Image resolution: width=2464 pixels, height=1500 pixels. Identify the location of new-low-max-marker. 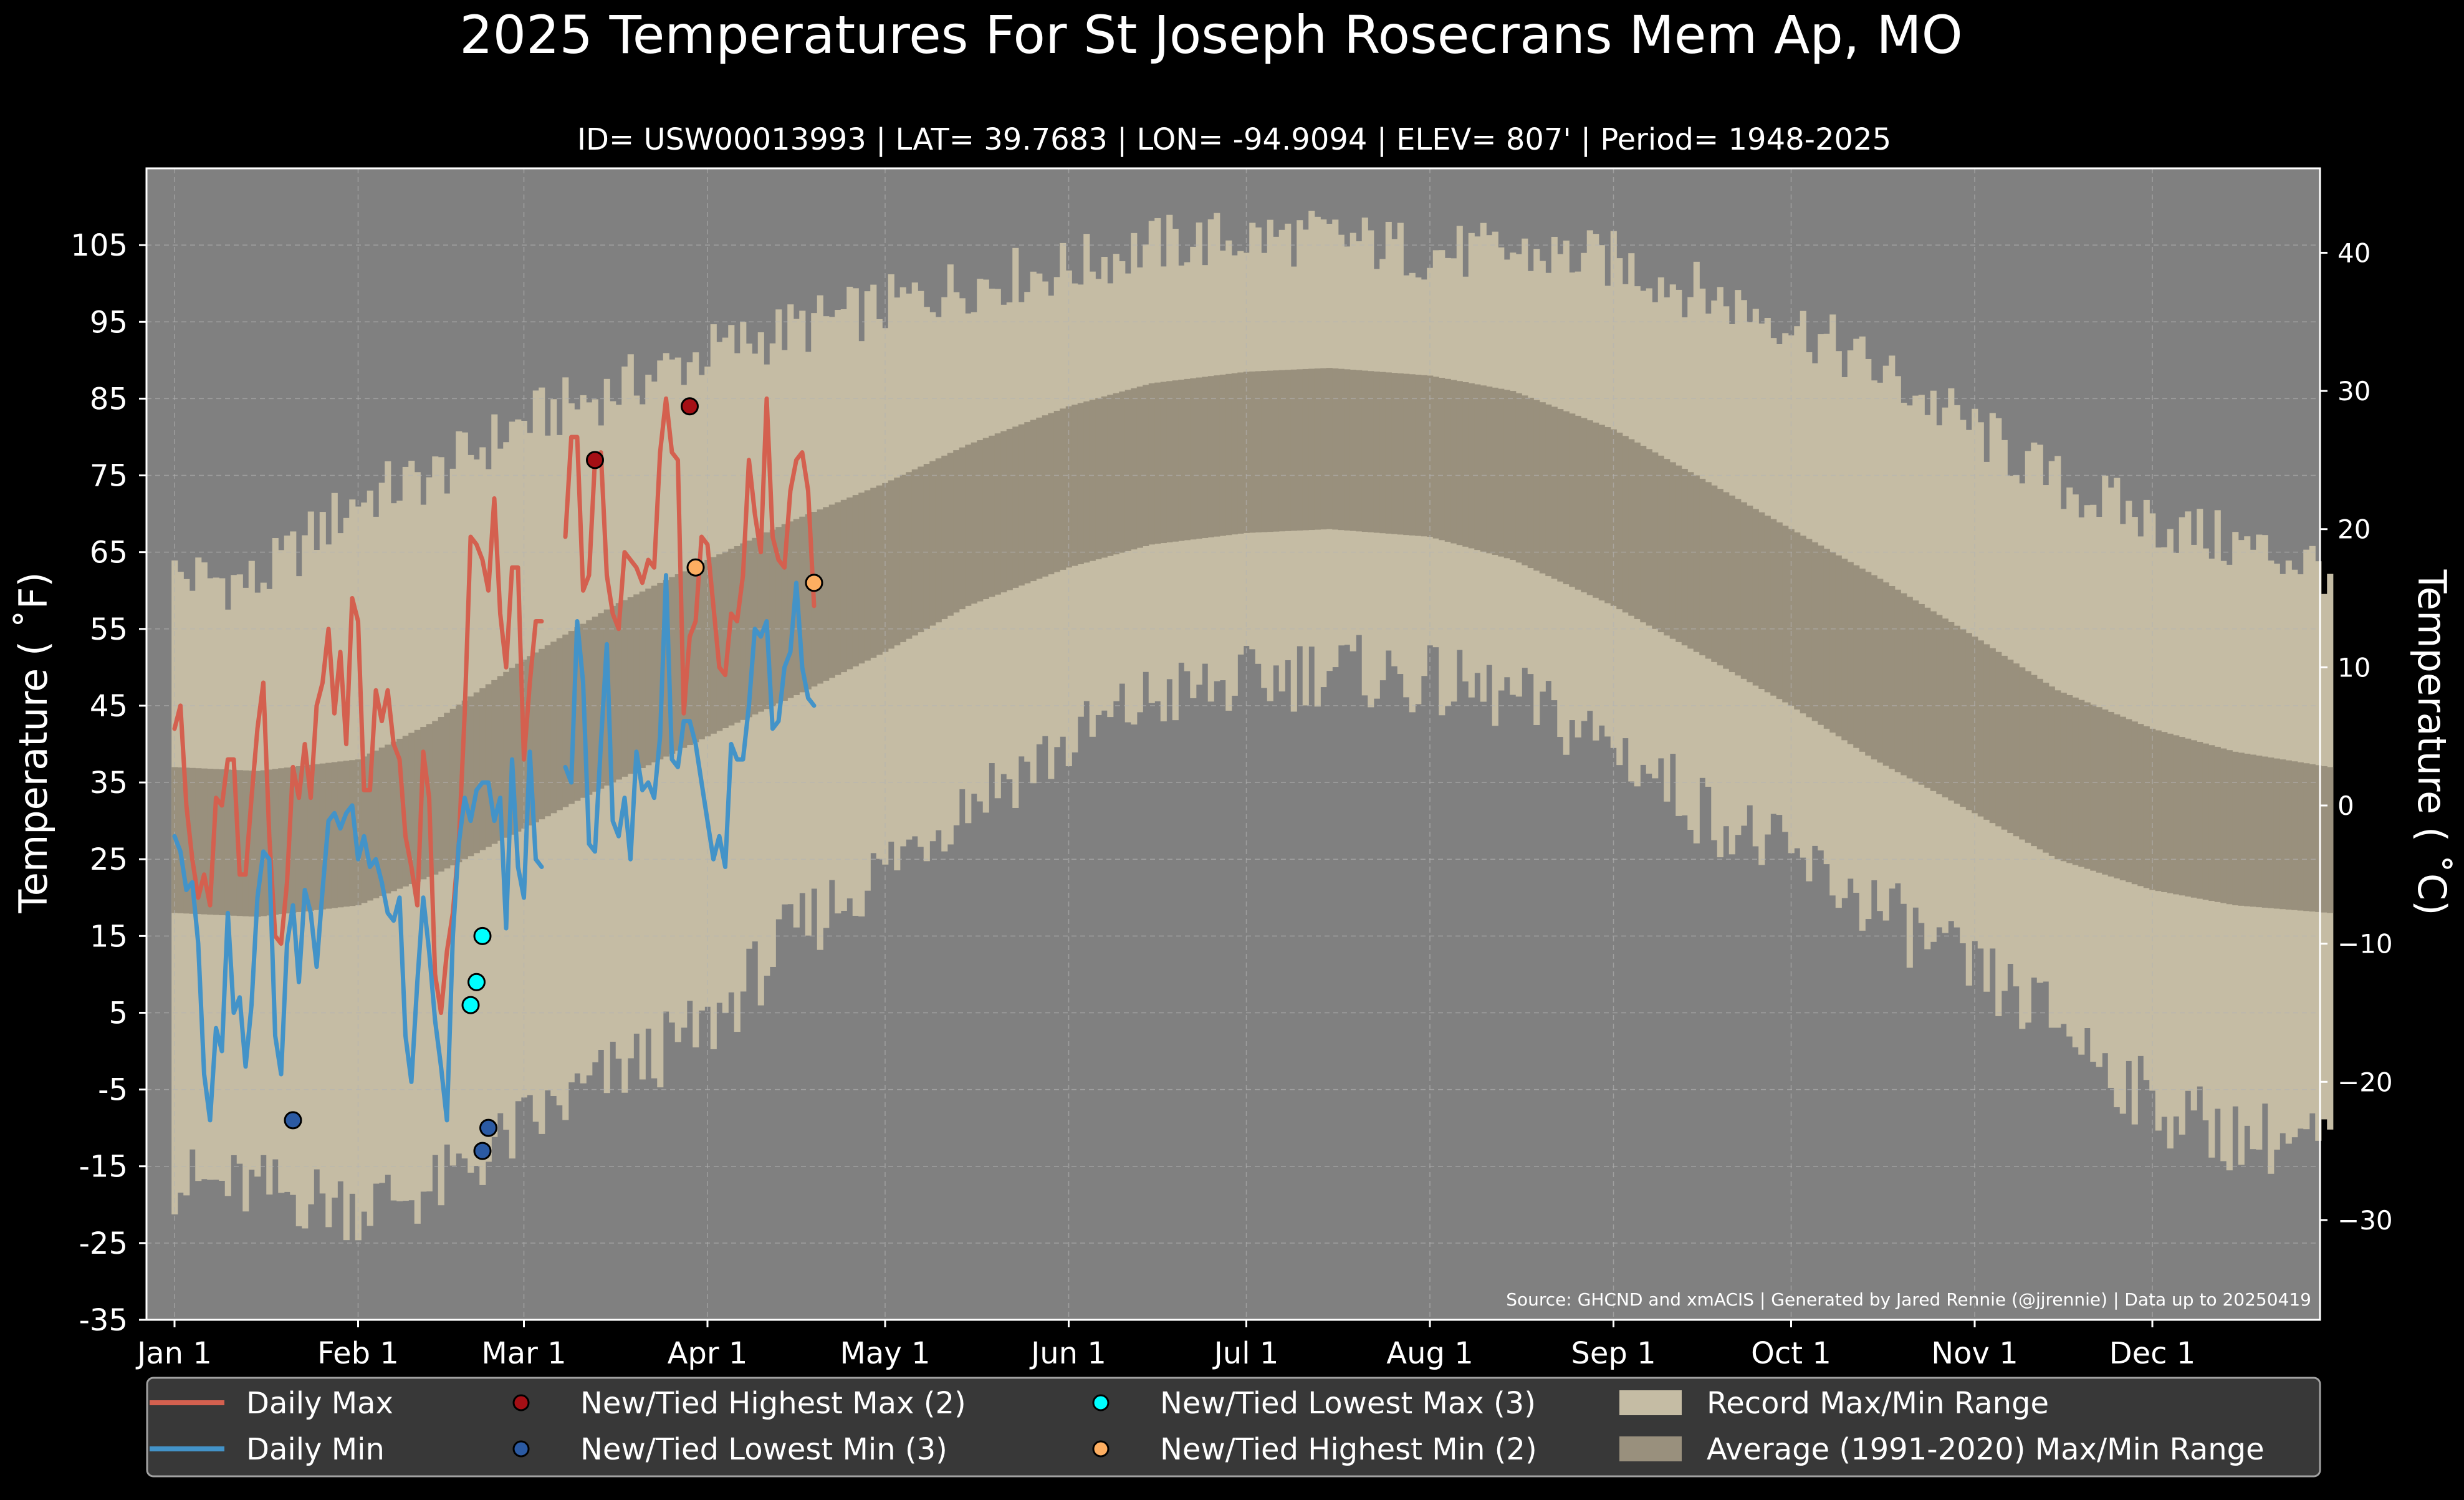
(476, 982).